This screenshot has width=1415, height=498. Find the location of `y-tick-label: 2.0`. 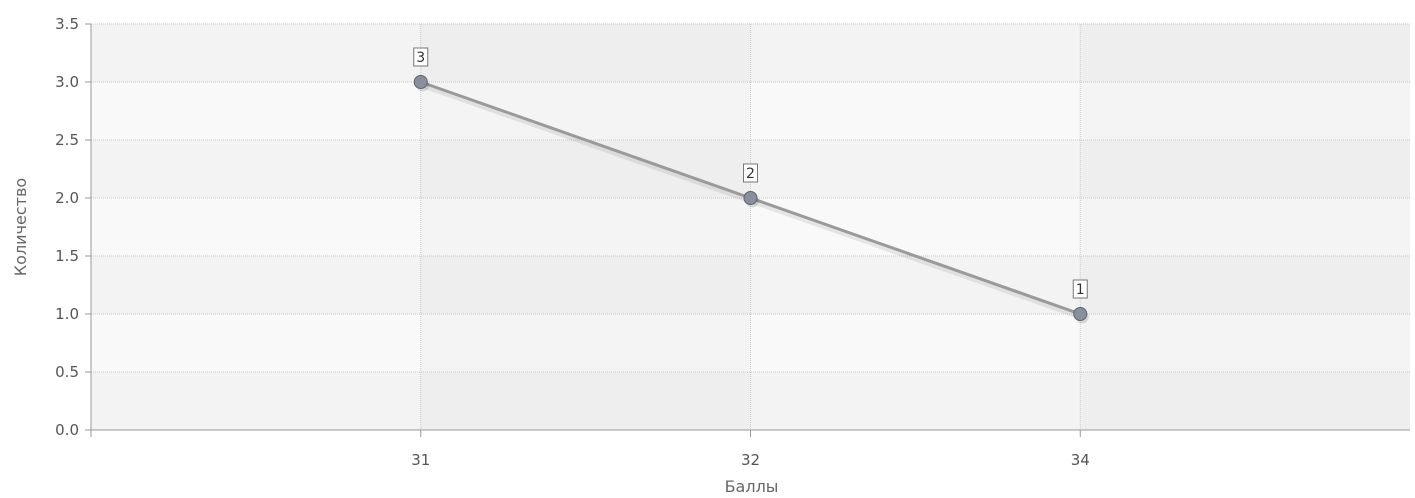

y-tick-label: 2.0 is located at coordinates (67, 198).